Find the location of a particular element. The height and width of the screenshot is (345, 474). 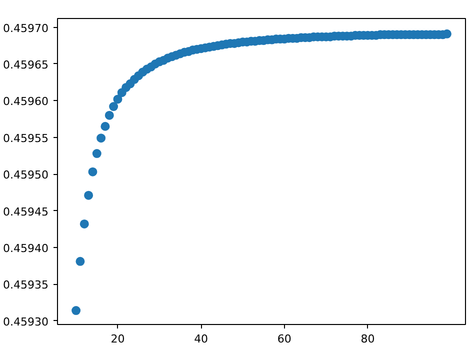

y-tick-label: 0.45955 is located at coordinates (26, 138).